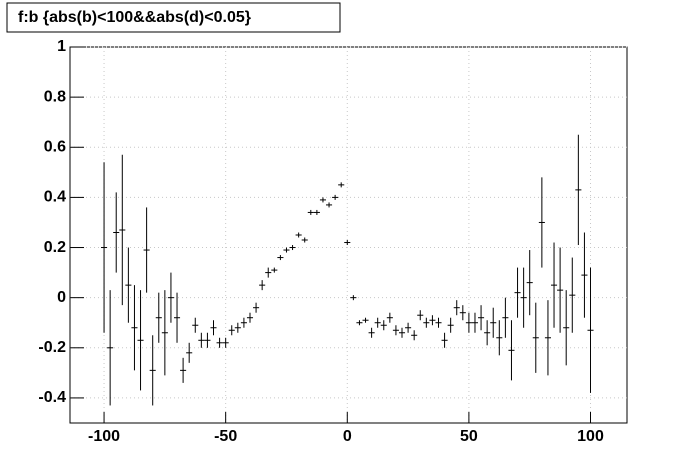 Image resolution: width=696 pixels, height=472 pixels. Describe the element at coordinates (55, 146) in the screenshot. I see `y-tick-label: 0.6` at that location.